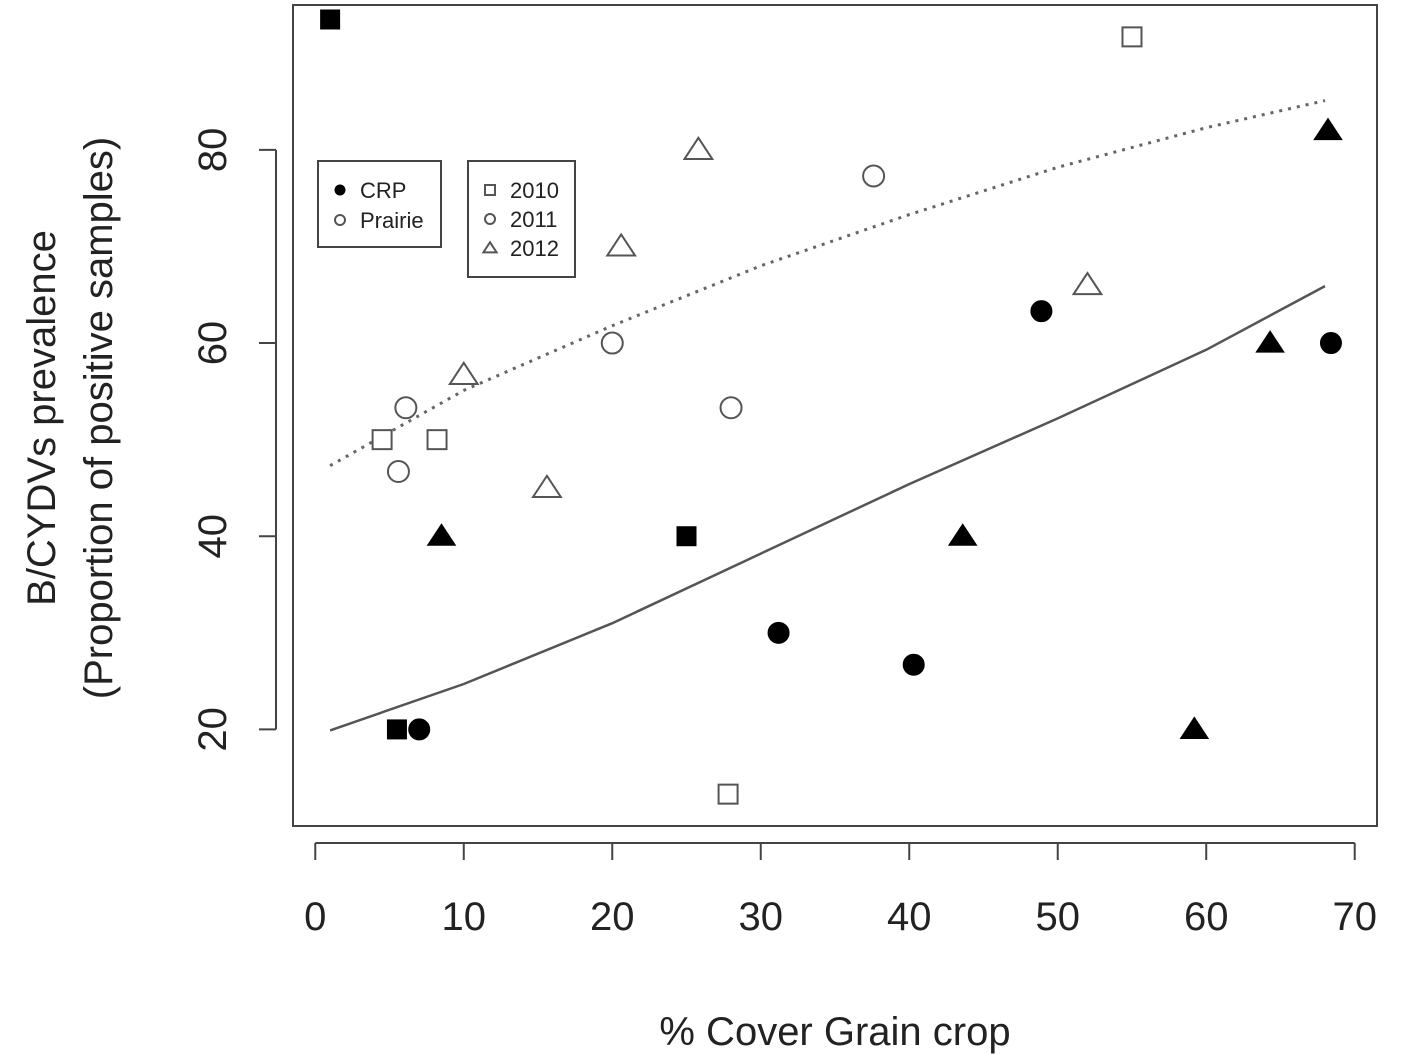 Image resolution: width=1403 pixels, height=1064 pixels. Describe the element at coordinates (340, 220) in the screenshot. I see `legend-marker-prairie` at that location.